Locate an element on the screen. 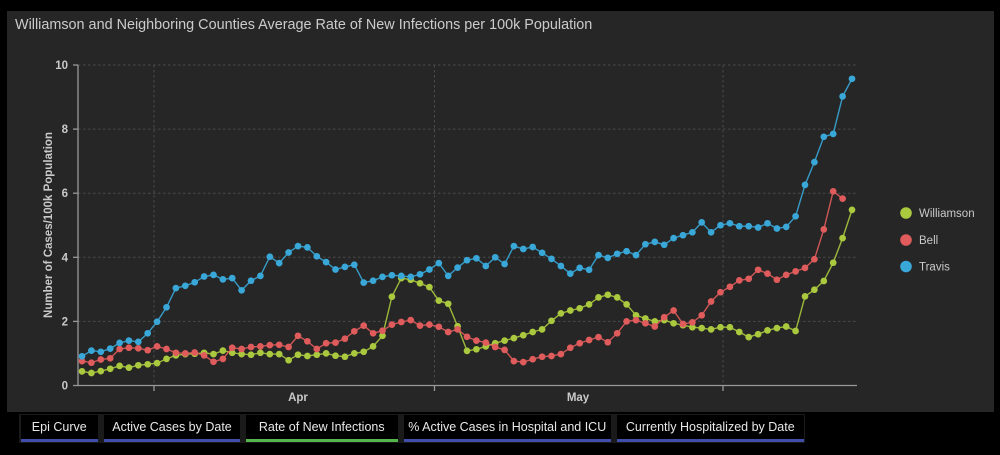  svg-text: May is located at coordinates (578, 398).